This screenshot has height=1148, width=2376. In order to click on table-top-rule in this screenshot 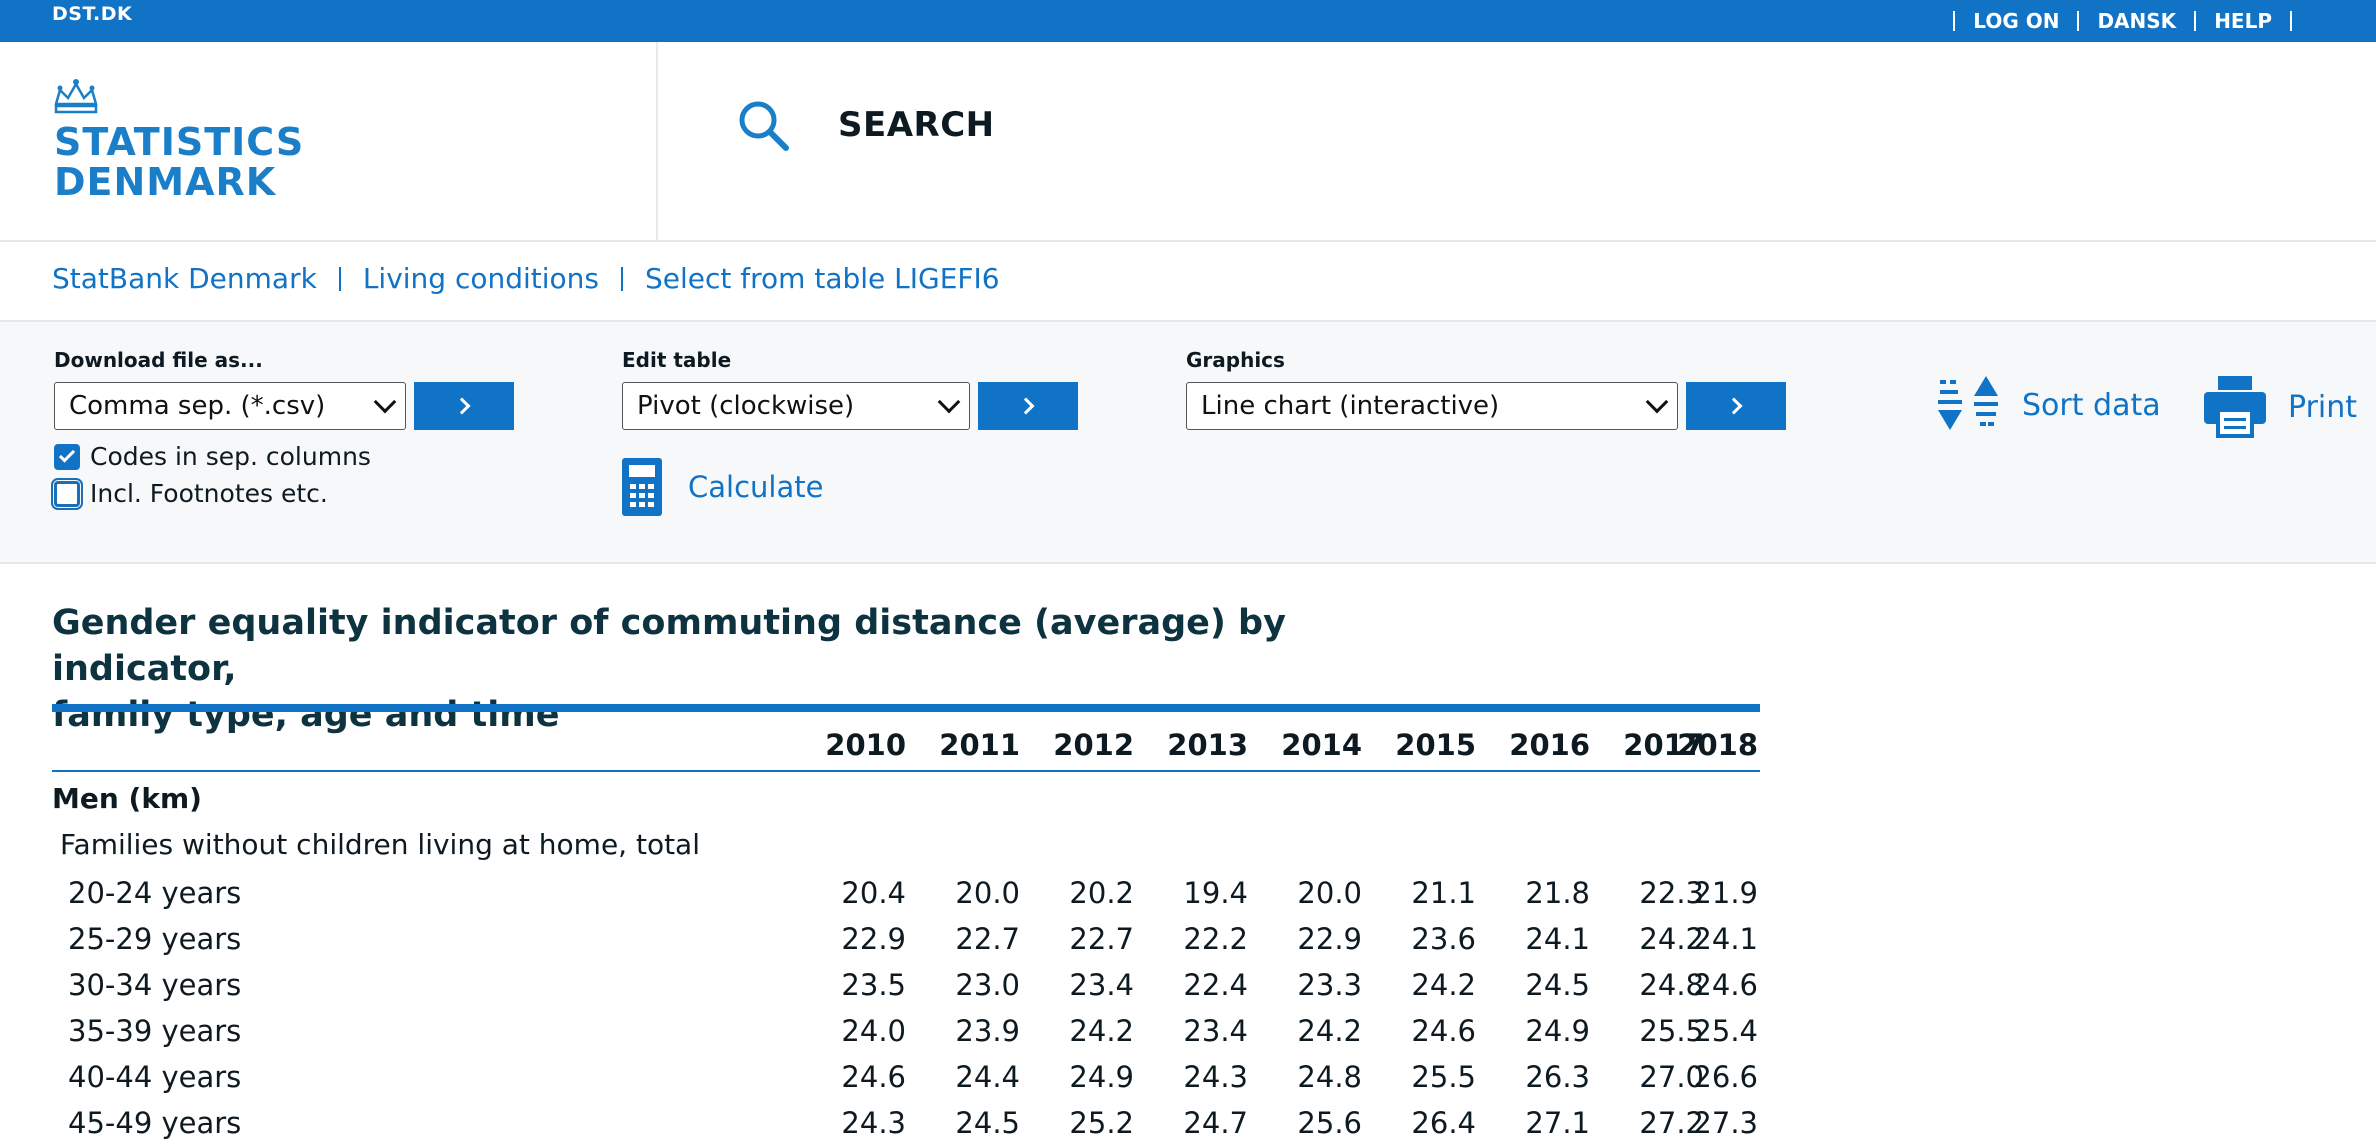, I will do `click(906, 708)`.